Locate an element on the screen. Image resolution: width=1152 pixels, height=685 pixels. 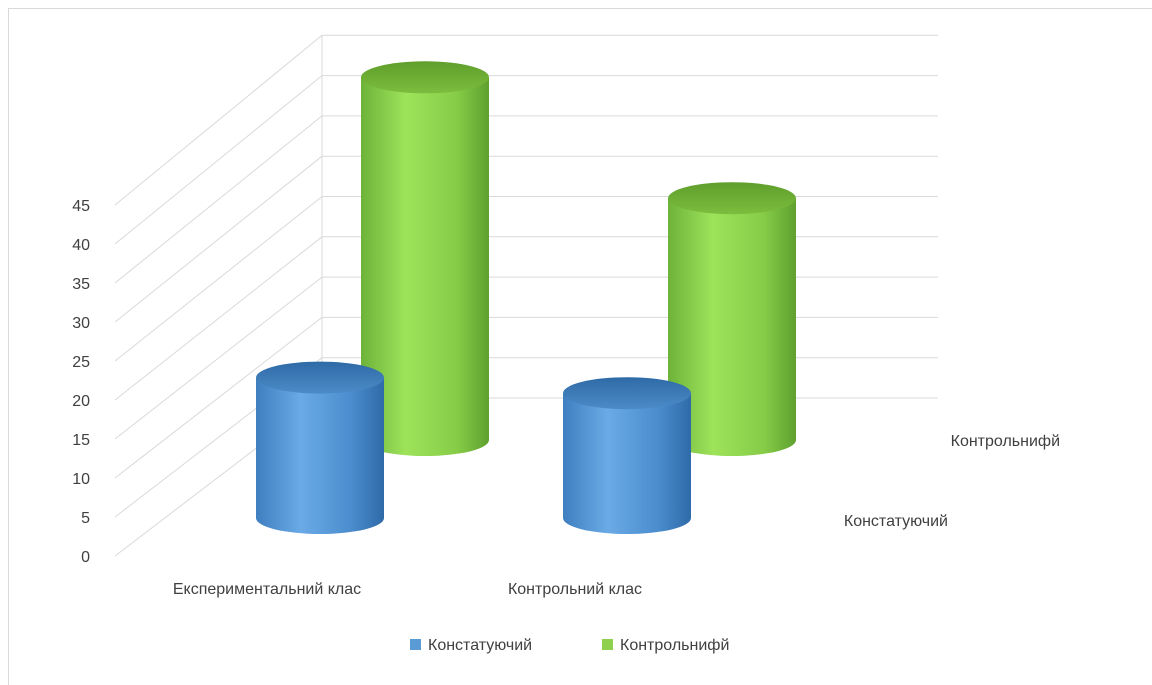
y-tick-label: 20 is located at coordinates (81, 401).